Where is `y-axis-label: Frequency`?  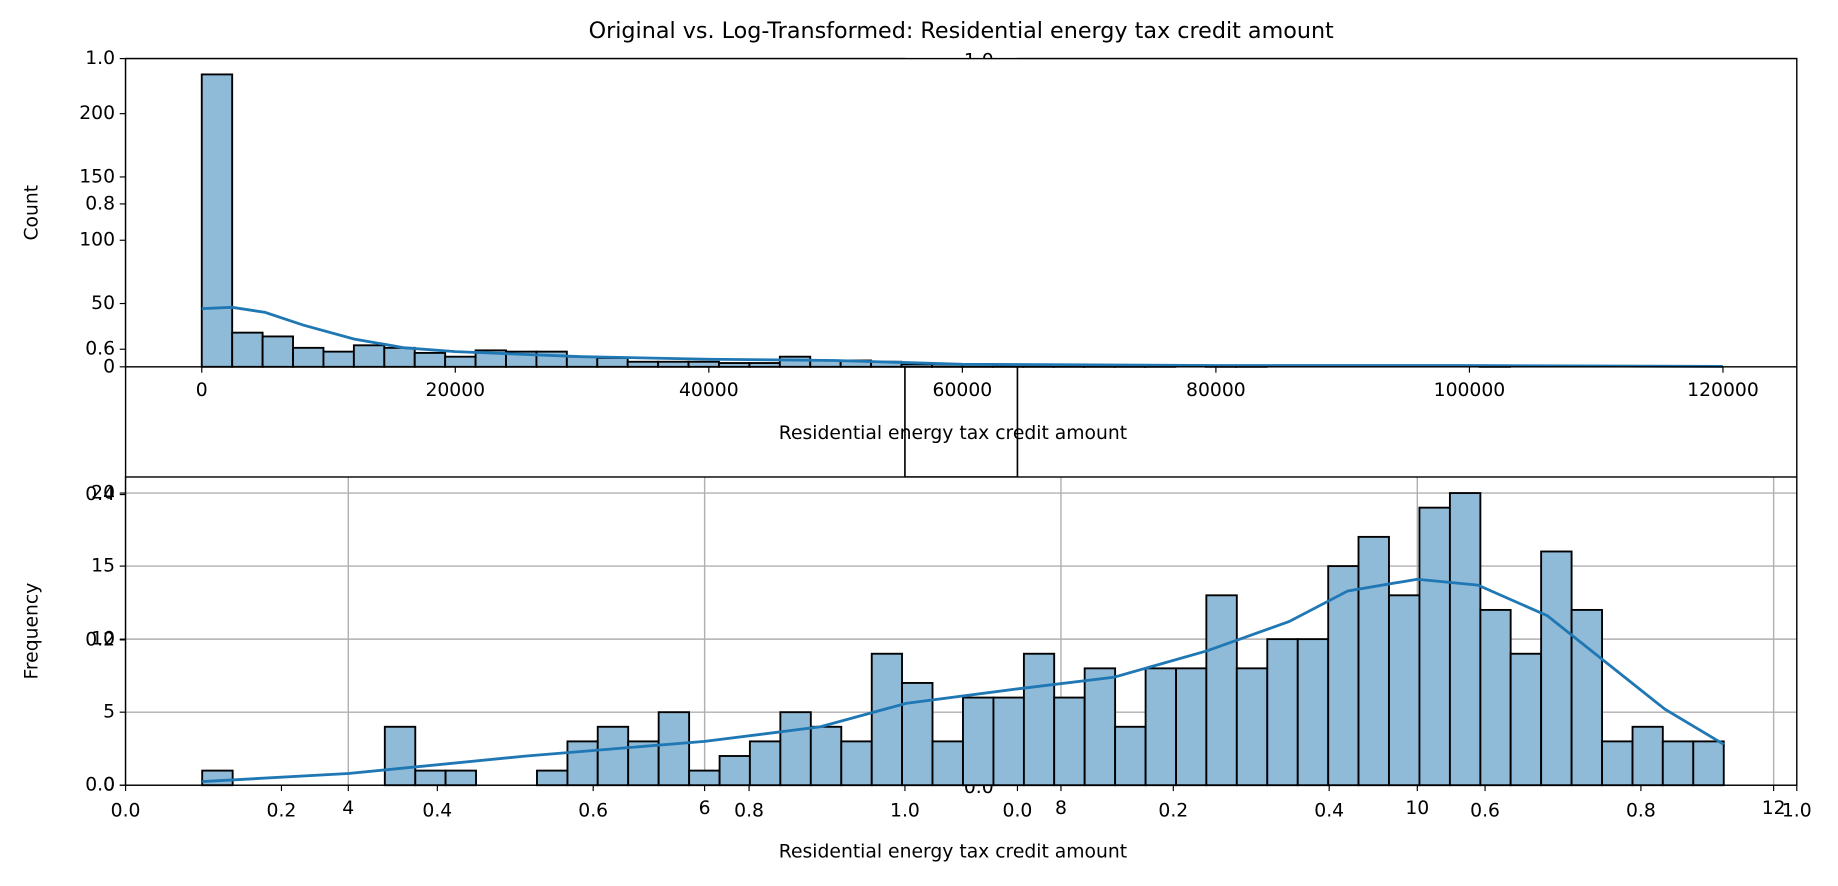
y-axis-label: Frequency is located at coordinates (31, 631).